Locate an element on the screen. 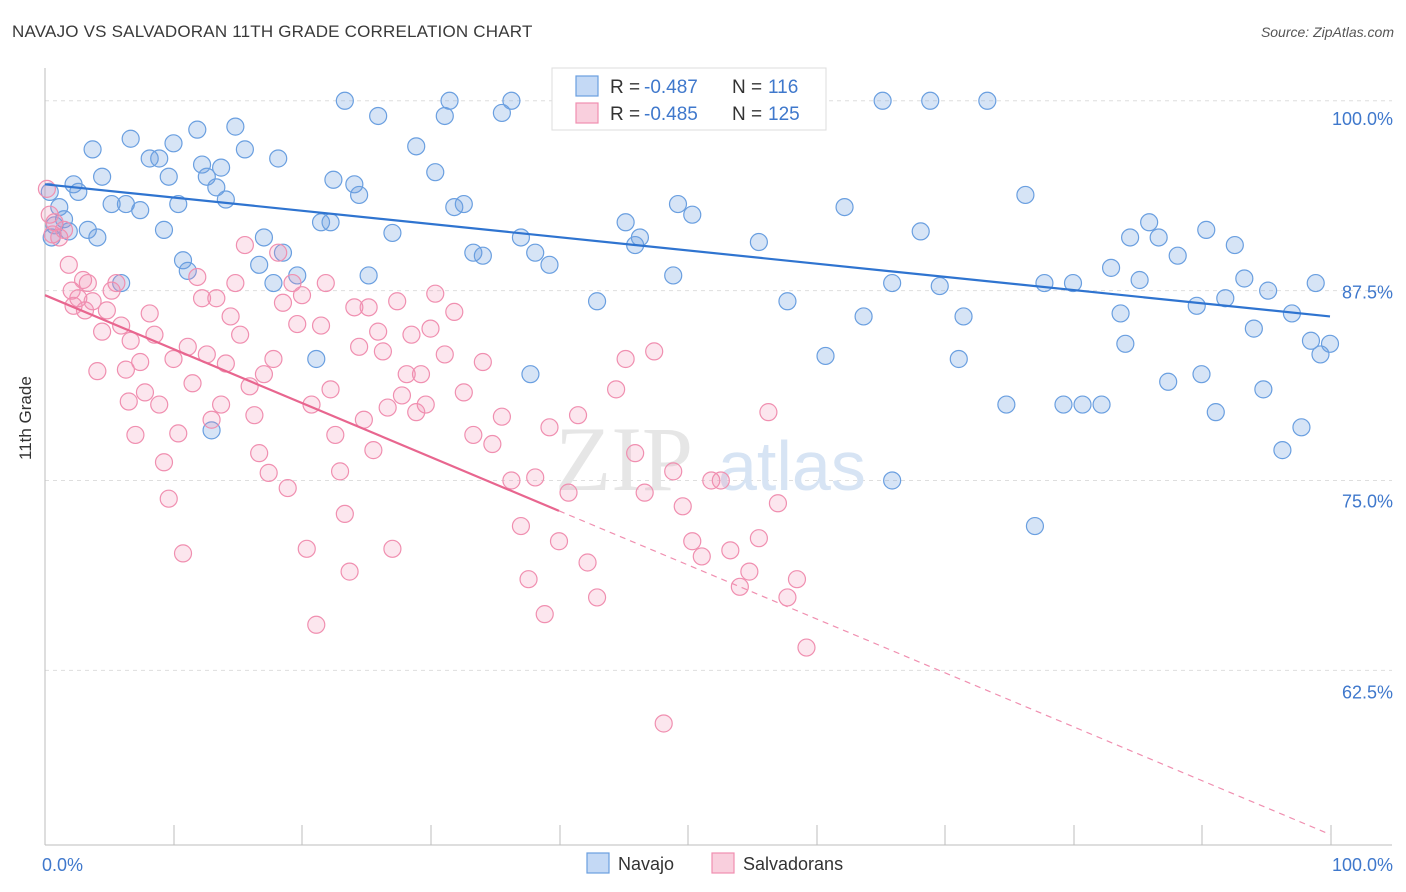 The height and width of the screenshot is (892, 1406). salvadorans-r-value: -0.485 is located at coordinates (671, 114).